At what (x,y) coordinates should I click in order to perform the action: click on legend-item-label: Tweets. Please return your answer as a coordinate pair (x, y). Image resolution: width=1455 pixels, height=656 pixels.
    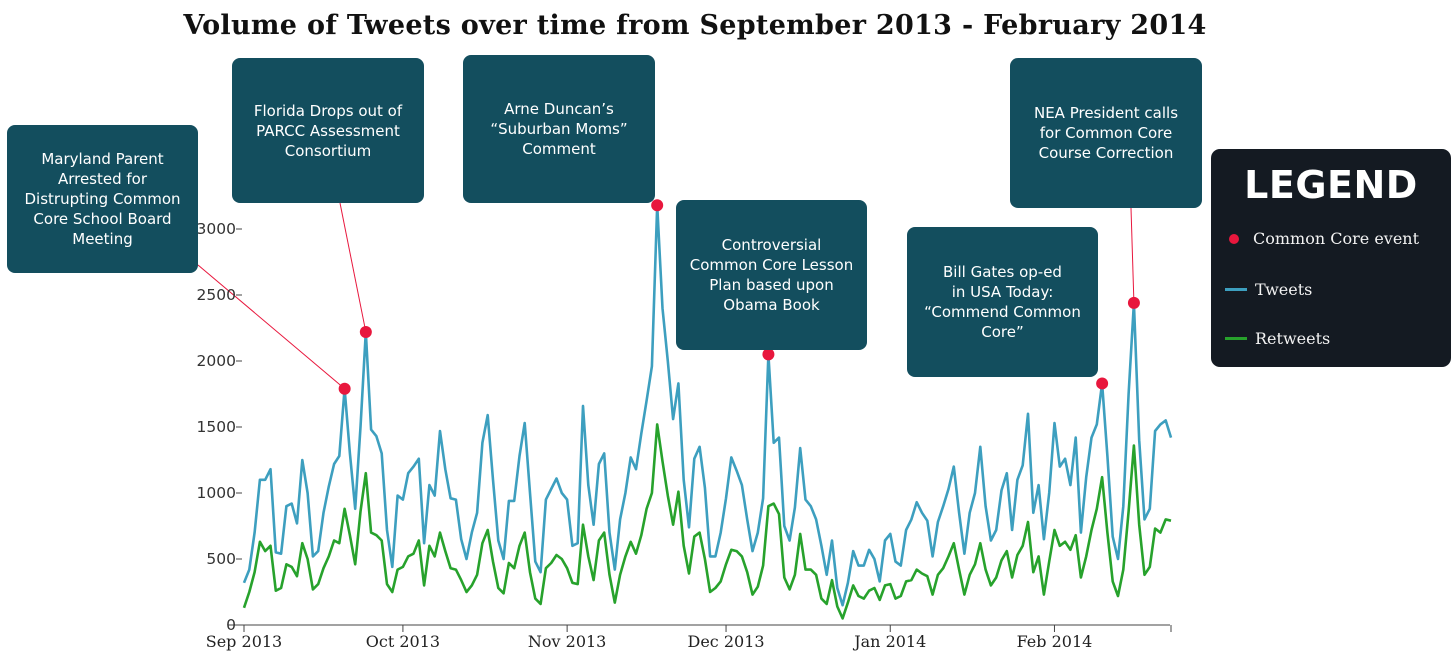
    Looking at the image, I should click on (1284, 289).